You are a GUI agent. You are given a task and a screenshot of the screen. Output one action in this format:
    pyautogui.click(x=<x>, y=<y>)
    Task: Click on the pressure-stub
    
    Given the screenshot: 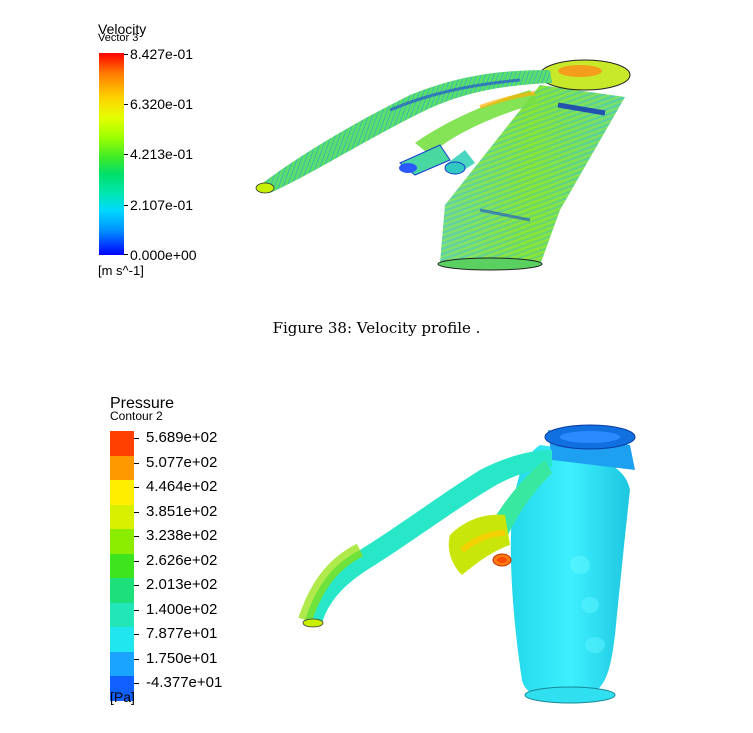 What is the action you would take?
    pyautogui.click(x=479, y=544)
    